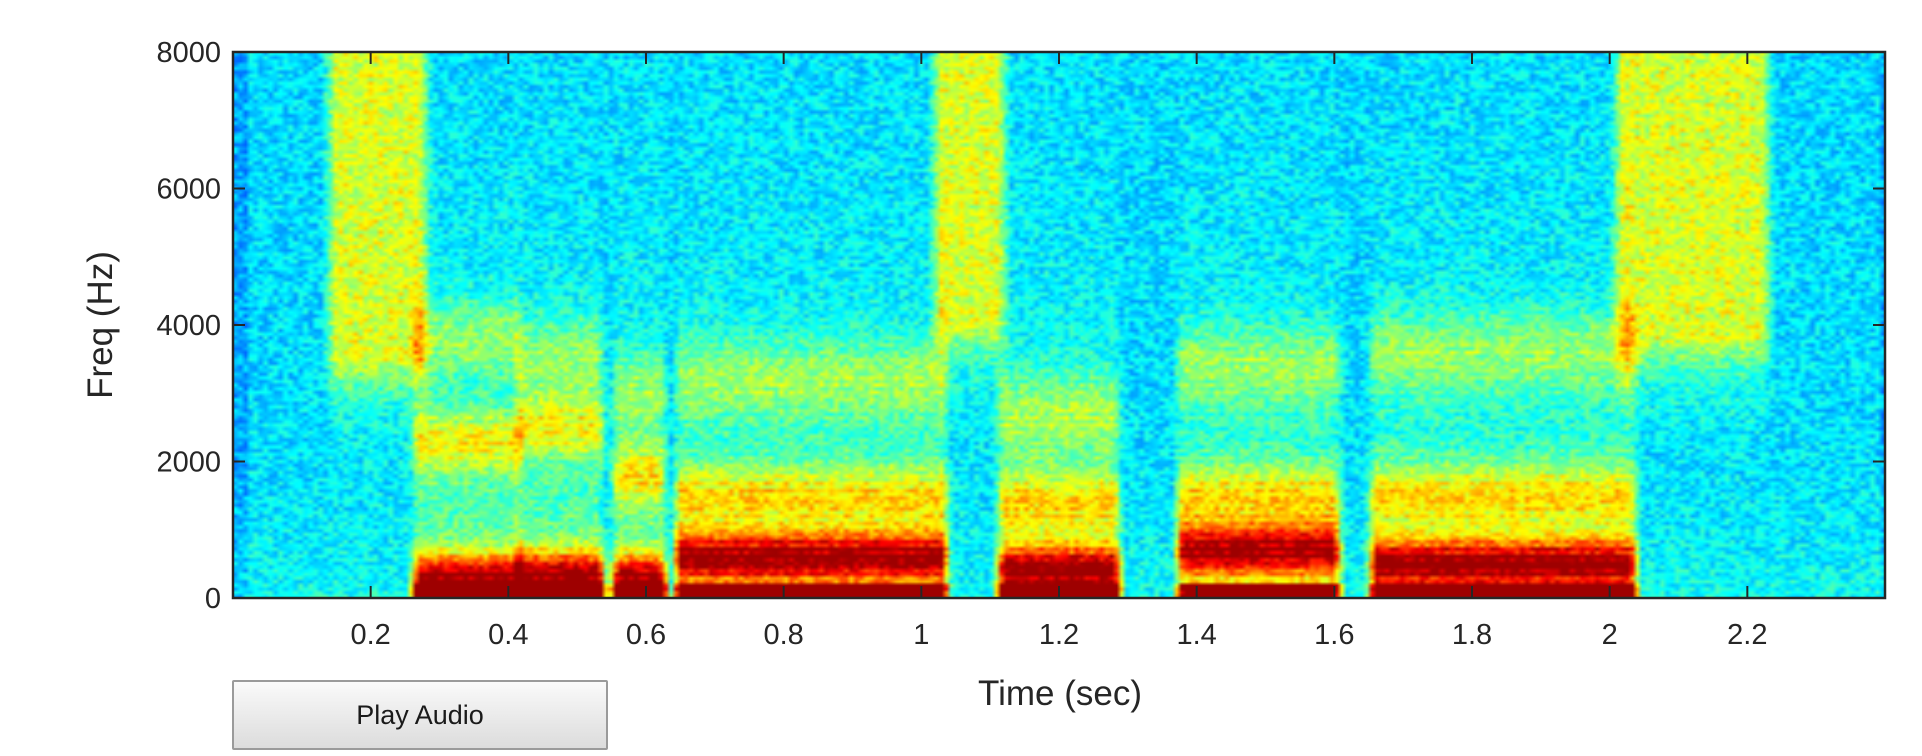  I want to click on x-tick-label: 1.6, so click(1334, 635).